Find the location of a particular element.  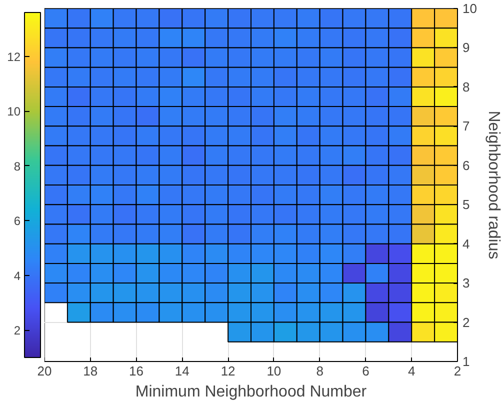

y-tick-label: 4 is located at coordinates (466, 244).